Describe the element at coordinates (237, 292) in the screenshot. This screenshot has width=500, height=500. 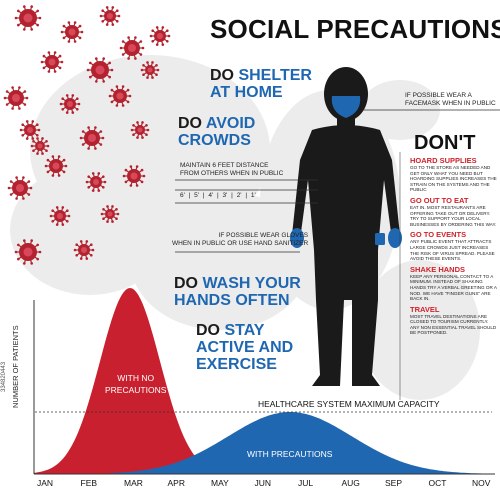
I see `do-wash-hands-text: DO WASH YOUR HANDS OFTEN` at that location.